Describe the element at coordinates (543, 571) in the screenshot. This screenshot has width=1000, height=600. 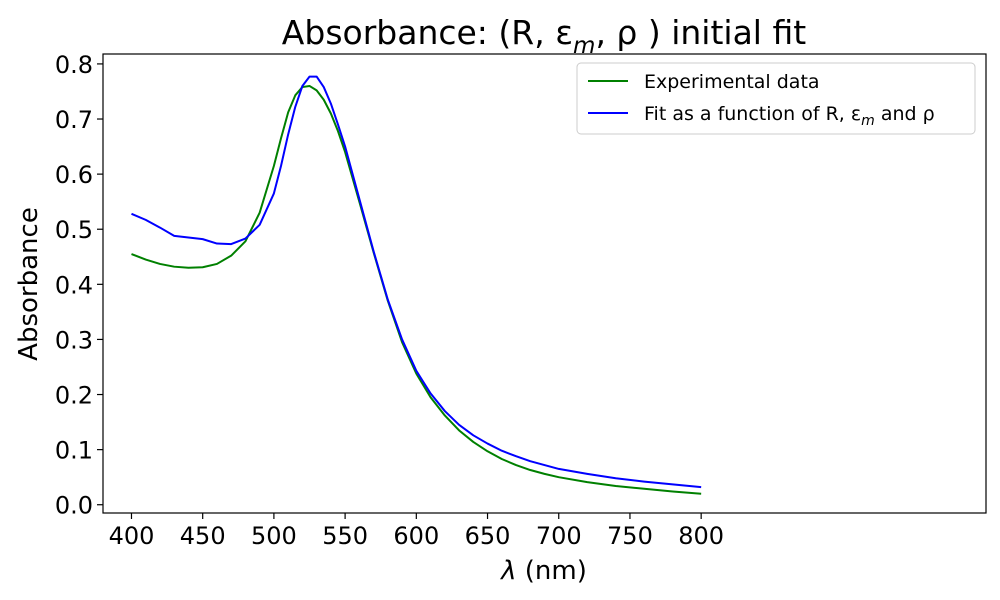
I see `x-axis-label: λ (nm)` at that location.